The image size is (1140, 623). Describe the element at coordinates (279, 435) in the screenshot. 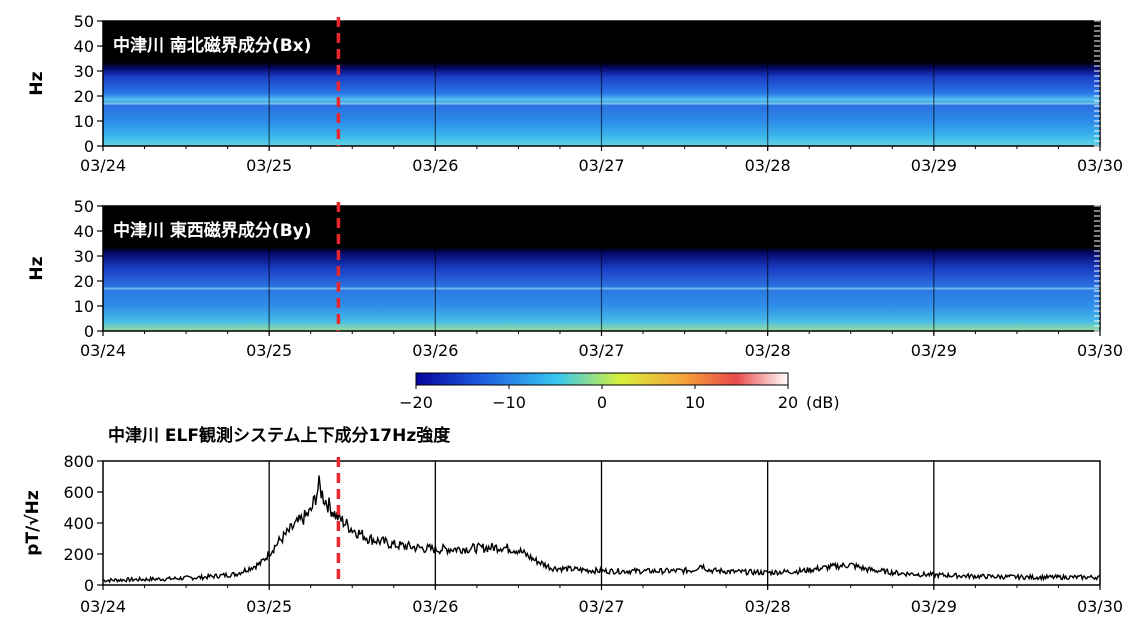

I see `panel-title: 中津川 ELF観測システム上下成分17Hz強度` at that location.